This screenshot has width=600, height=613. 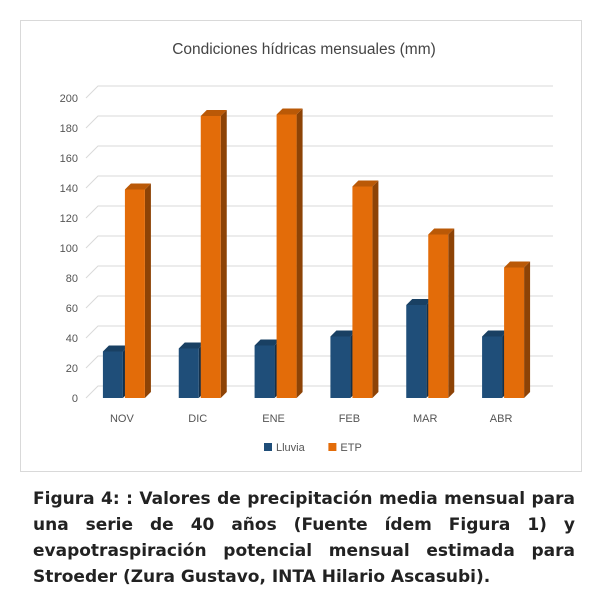 What do you see at coordinates (69, 99) in the screenshot?
I see `y-tick-label: 200` at bounding box center [69, 99].